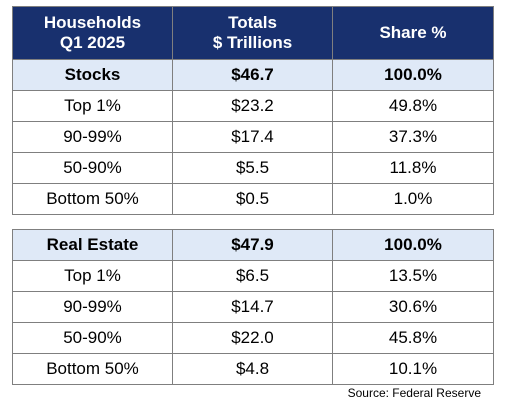 Image resolution: width=511 pixels, height=408 pixels. What do you see at coordinates (252, 42) in the screenshot?
I see `totals-header-line2: $ Trillions` at bounding box center [252, 42].